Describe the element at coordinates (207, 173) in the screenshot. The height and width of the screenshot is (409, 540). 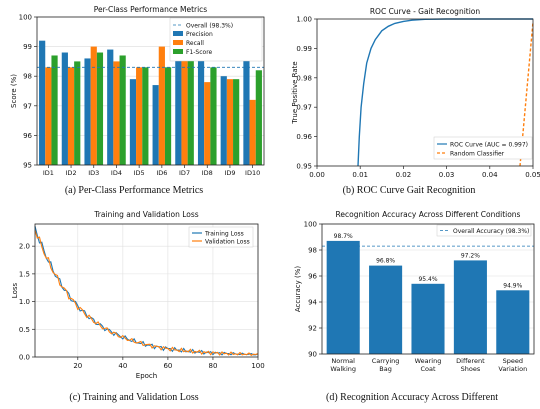
I see `a-xtick-label: ID8` at that location.